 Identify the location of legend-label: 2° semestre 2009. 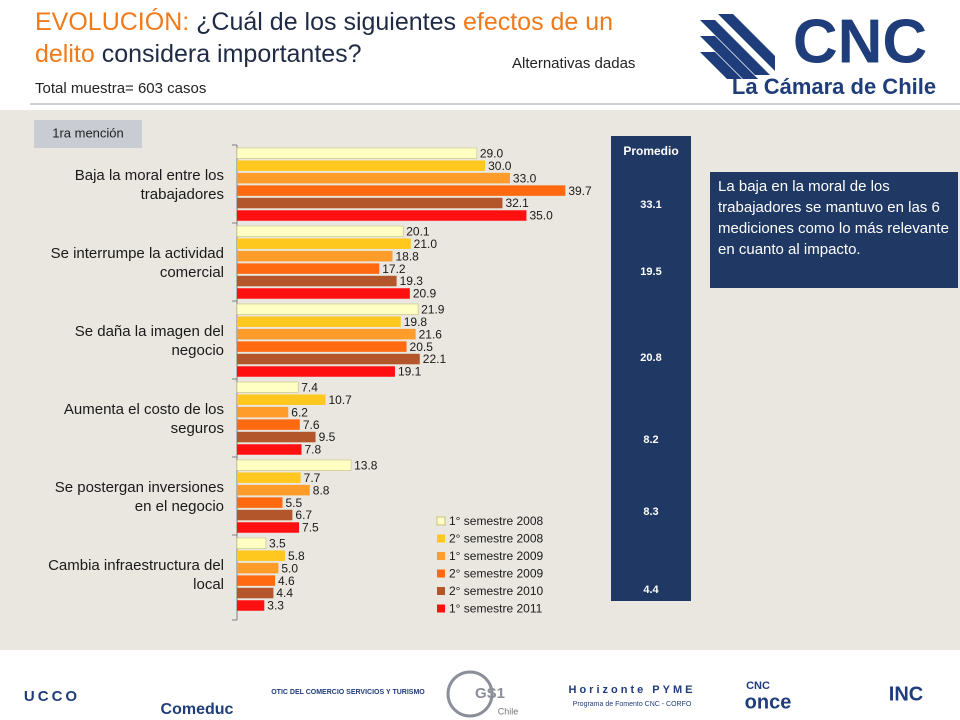
(496, 574).